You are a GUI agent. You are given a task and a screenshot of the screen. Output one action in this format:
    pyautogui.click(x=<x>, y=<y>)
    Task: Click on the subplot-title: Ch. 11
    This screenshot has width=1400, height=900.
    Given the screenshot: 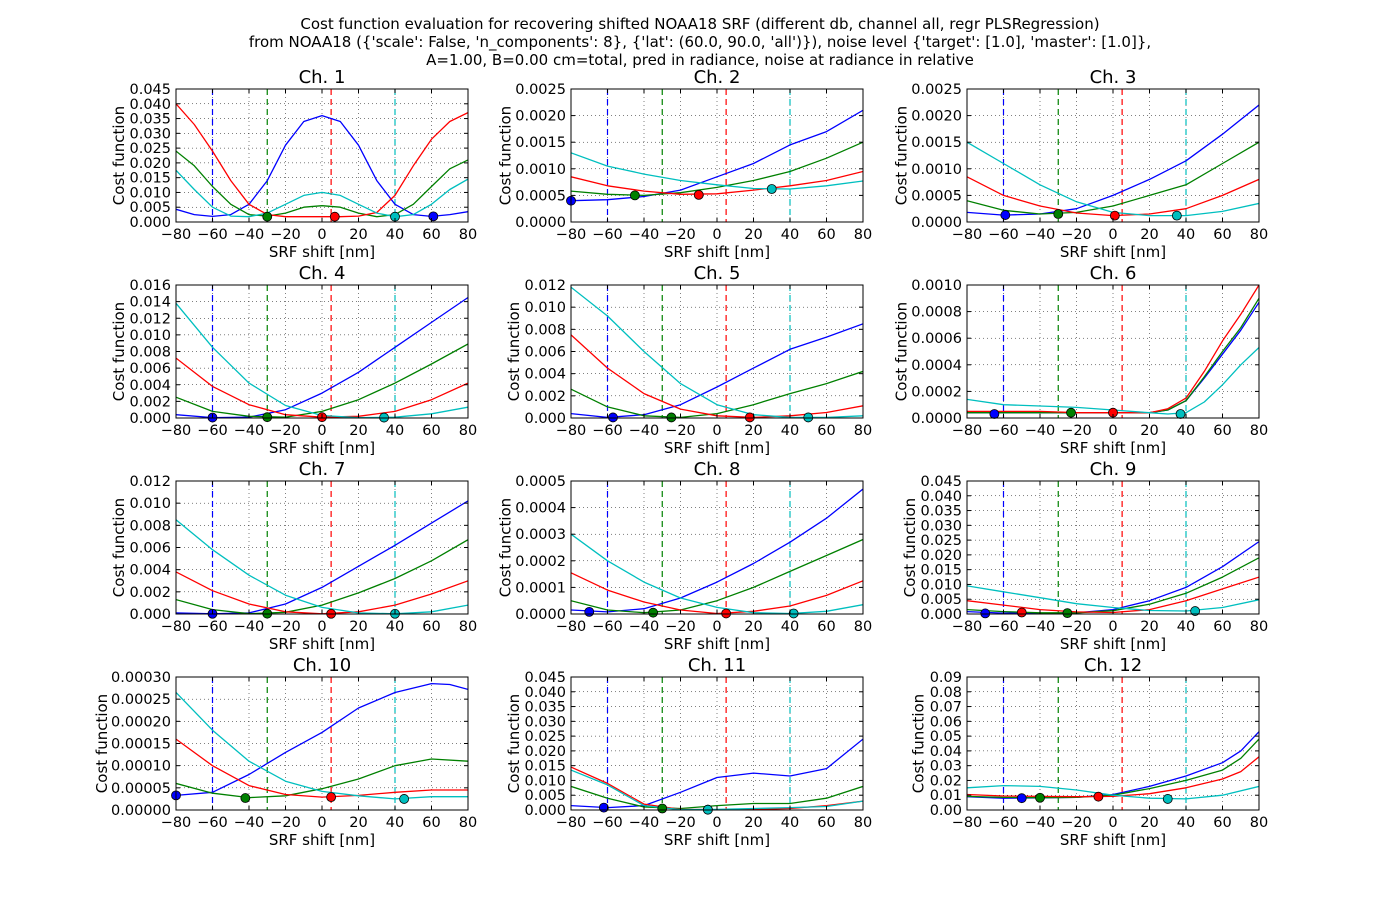 What is the action you would take?
    pyautogui.click(x=717, y=665)
    